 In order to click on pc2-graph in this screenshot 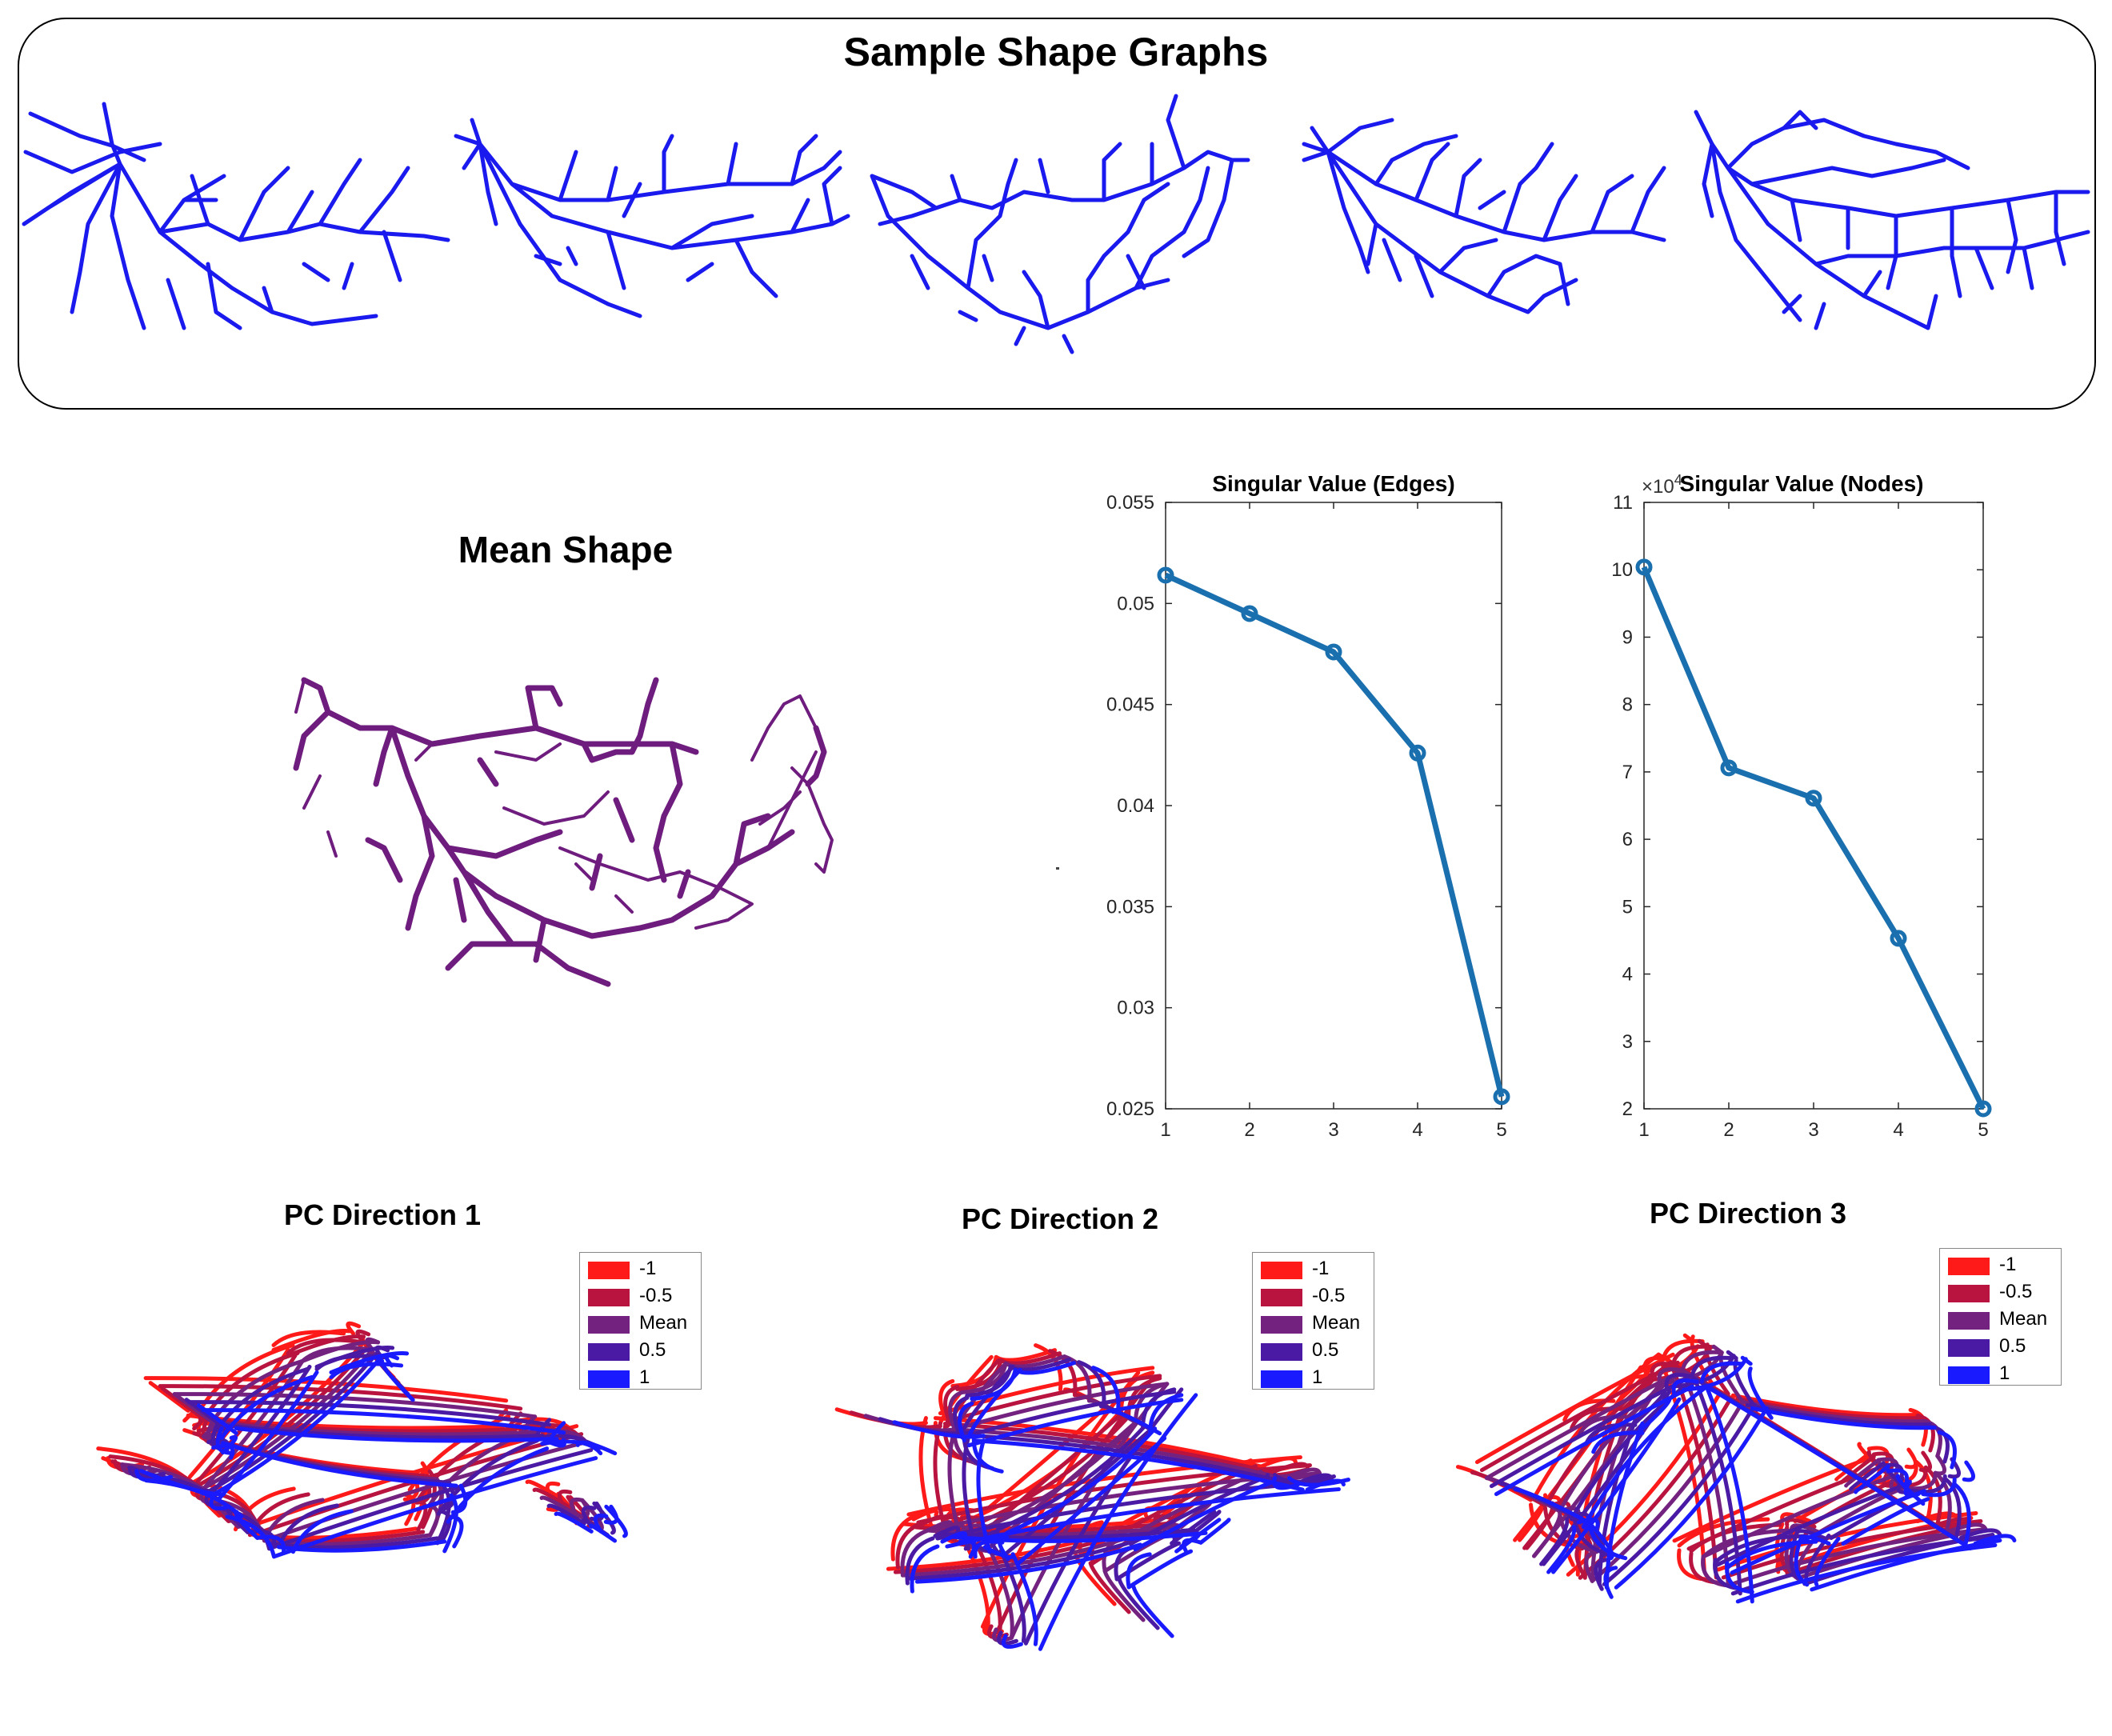, I will do `click(1064, 1496)`.